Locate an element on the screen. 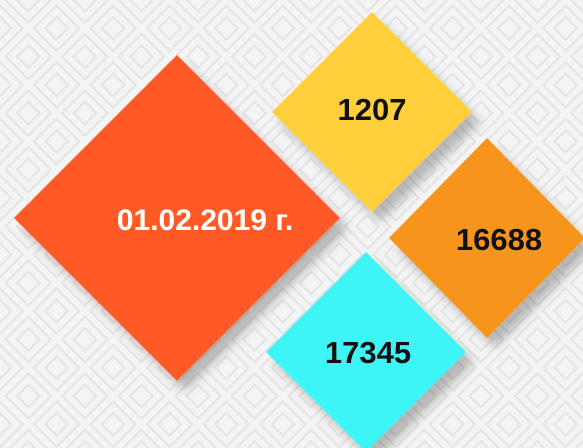 This screenshot has height=448, width=583. tile-value: 17345 is located at coordinates (368, 352).